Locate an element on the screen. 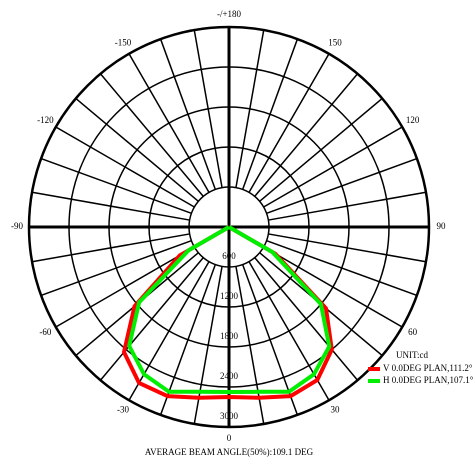  r-tick-label: 3000 is located at coordinates (229, 416).